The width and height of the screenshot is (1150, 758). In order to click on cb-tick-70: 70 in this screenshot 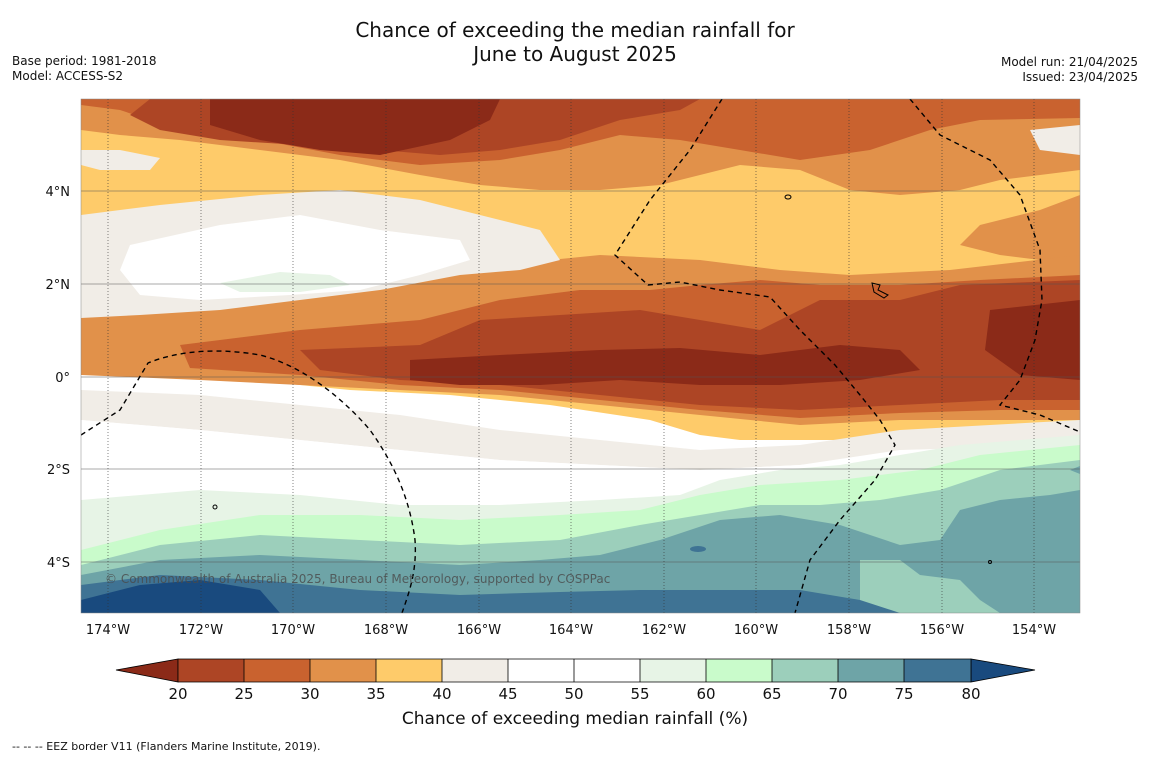, I will do `click(837, 694)`.